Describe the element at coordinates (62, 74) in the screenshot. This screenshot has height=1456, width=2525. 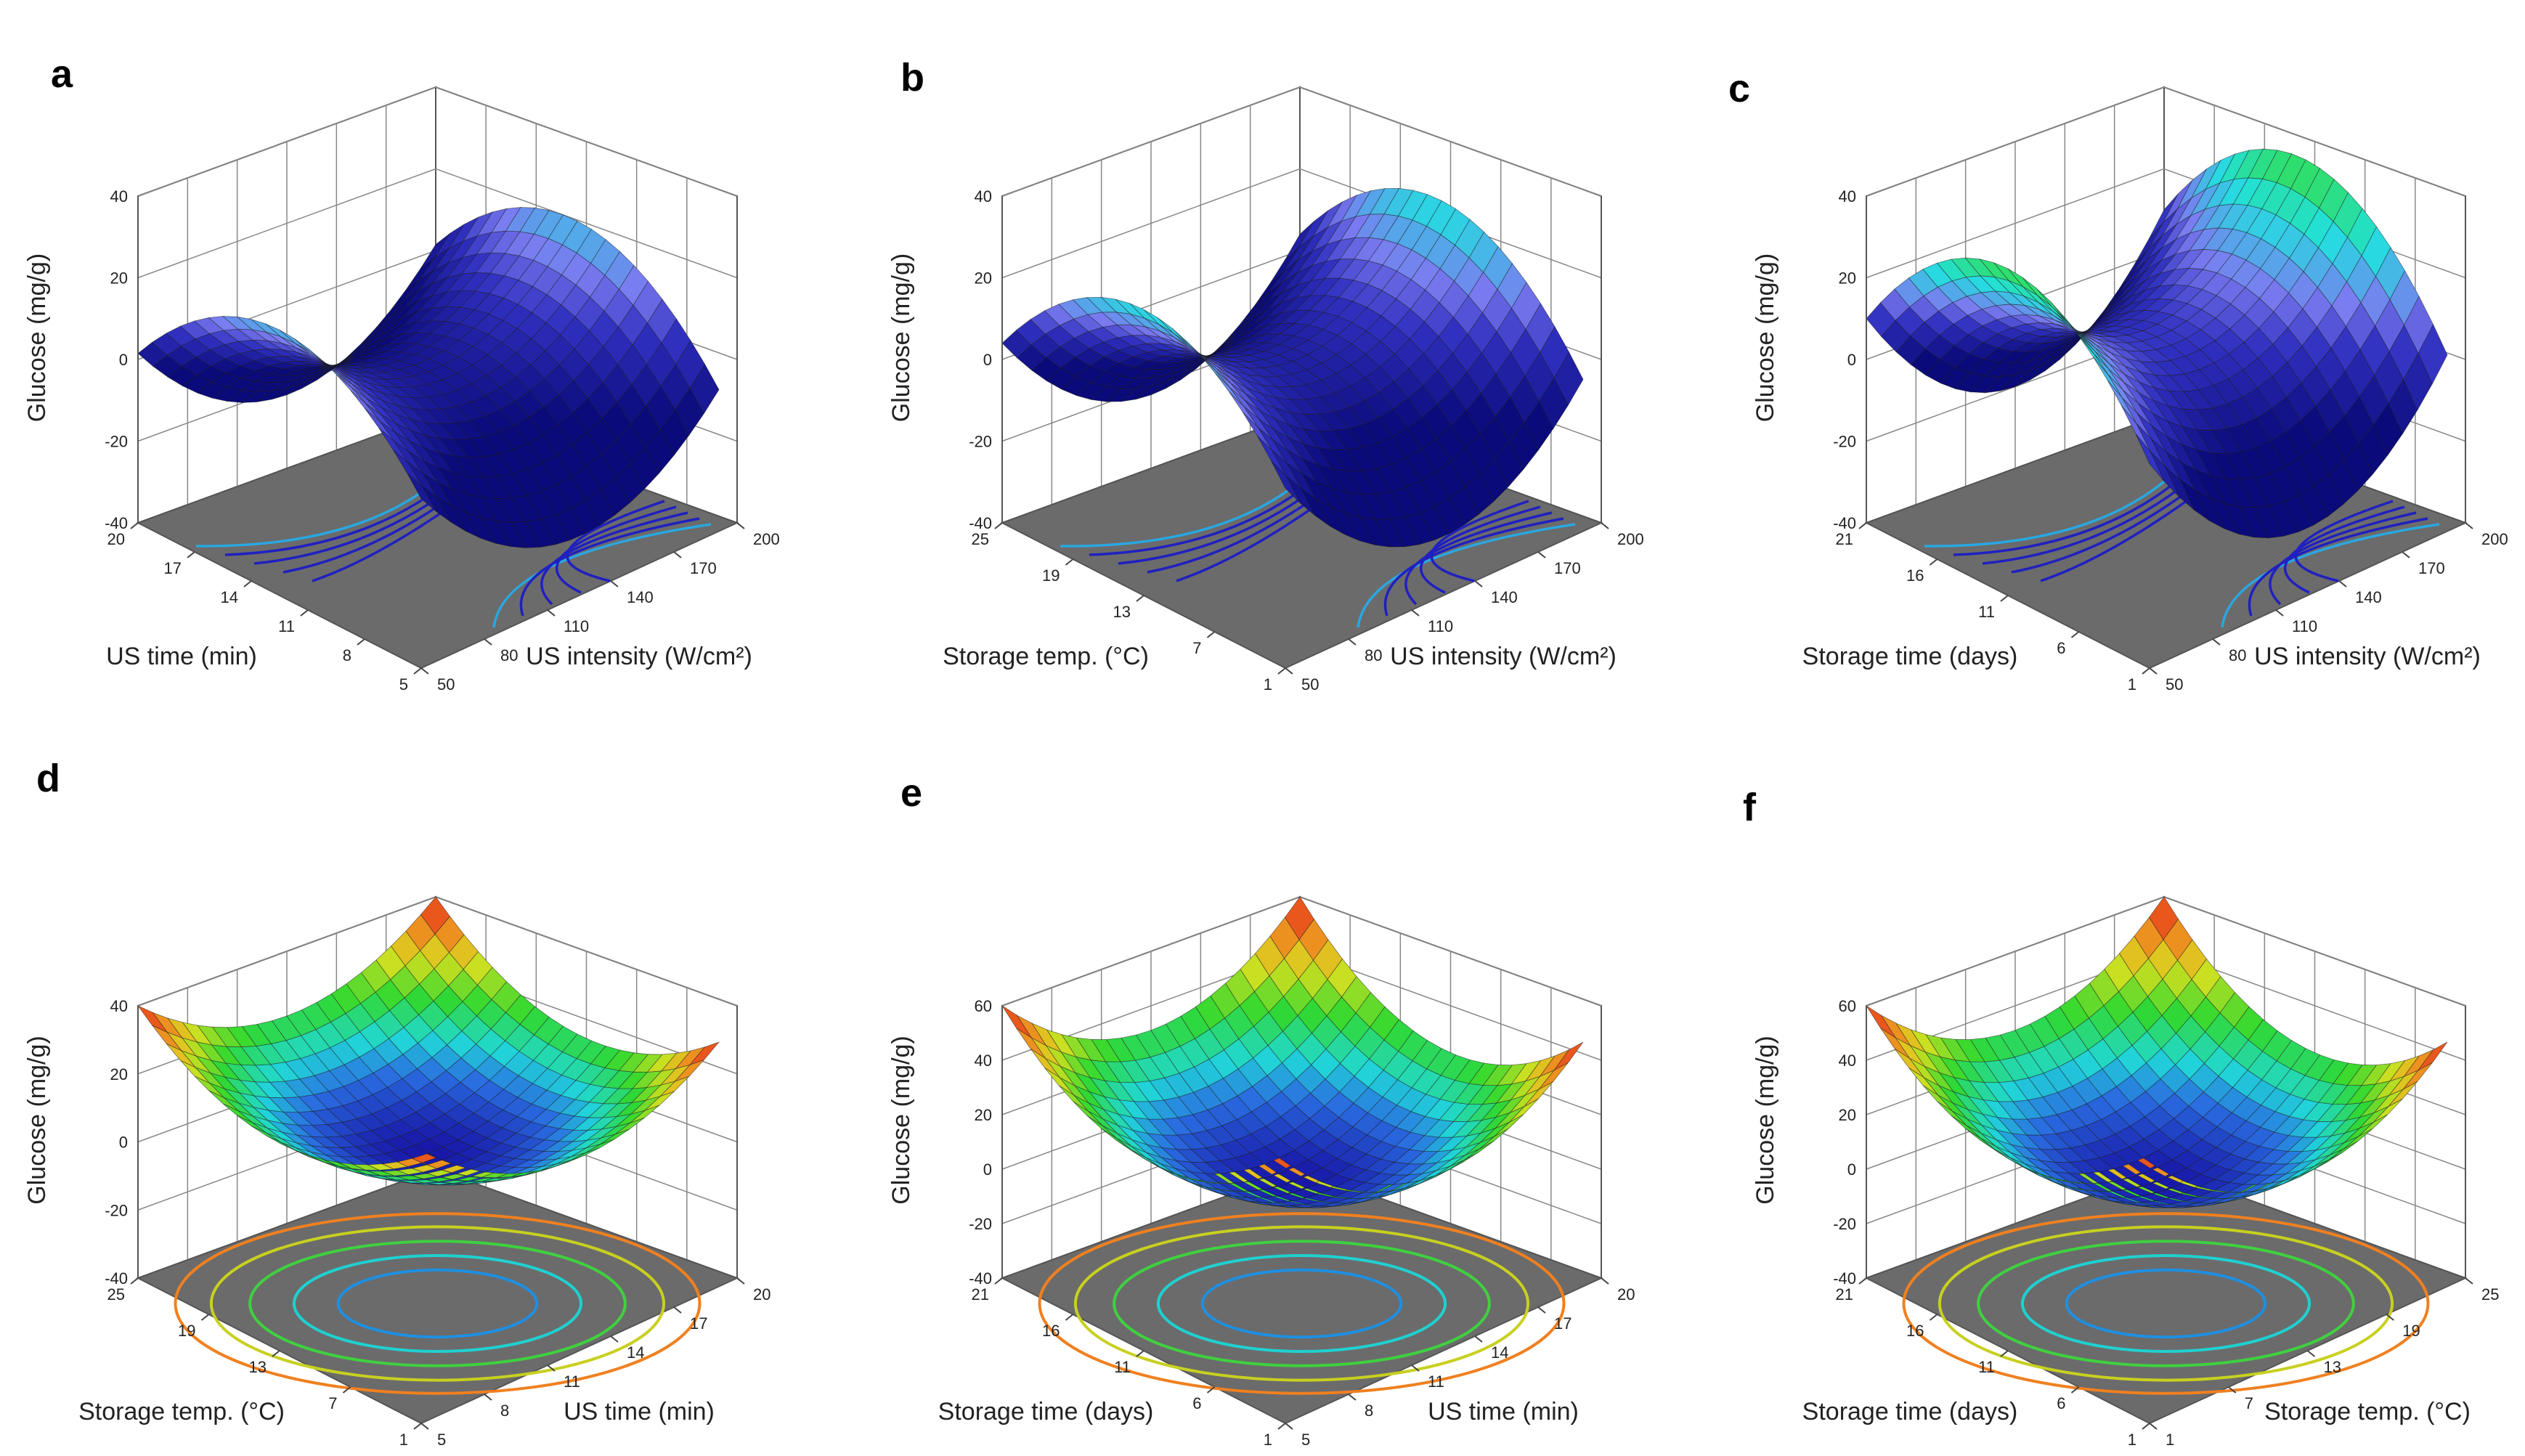
I see `panel-letter-a: a` at that location.